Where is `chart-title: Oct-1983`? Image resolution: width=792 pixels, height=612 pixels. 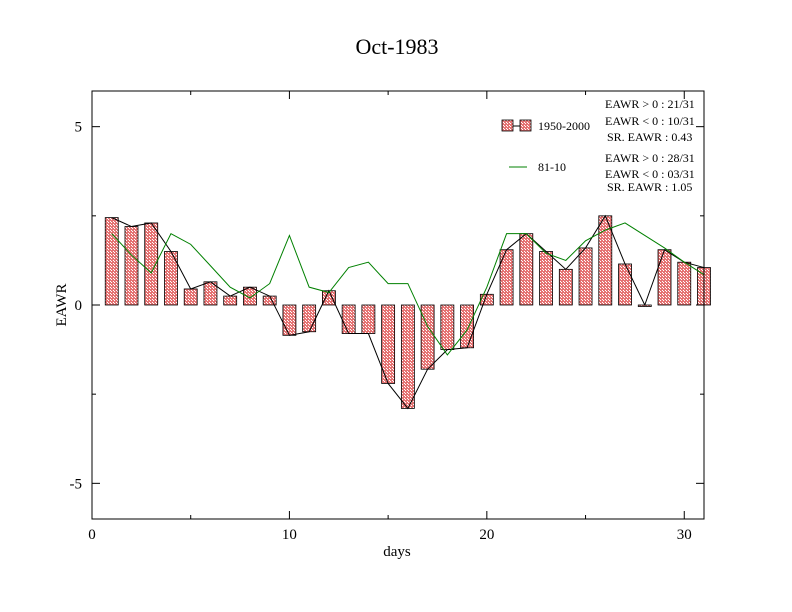 chart-title: Oct-1983 is located at coordinates (396, 46).